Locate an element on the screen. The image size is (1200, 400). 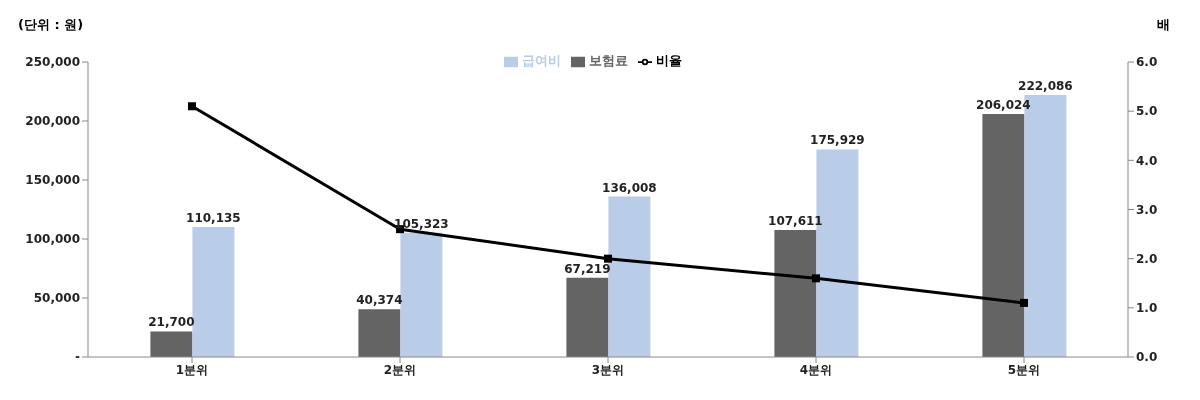
y-tick-label: 150,000 is located at coordinates (52, 180).